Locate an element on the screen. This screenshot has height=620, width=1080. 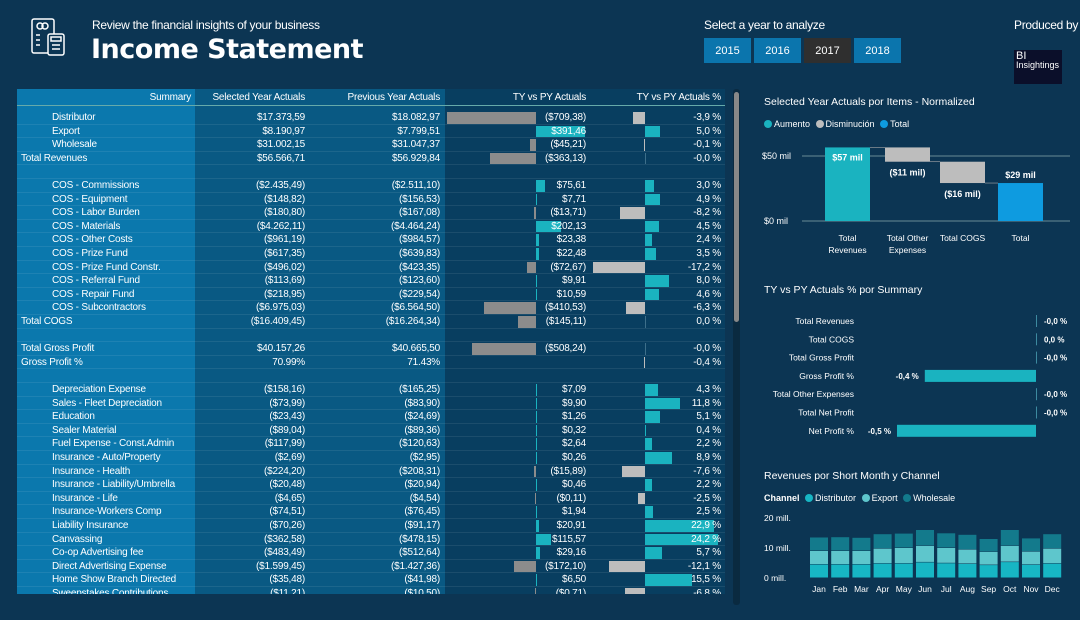
ty-vs-py-pct-value: -0,4 % is located at coordinates (707, 362).